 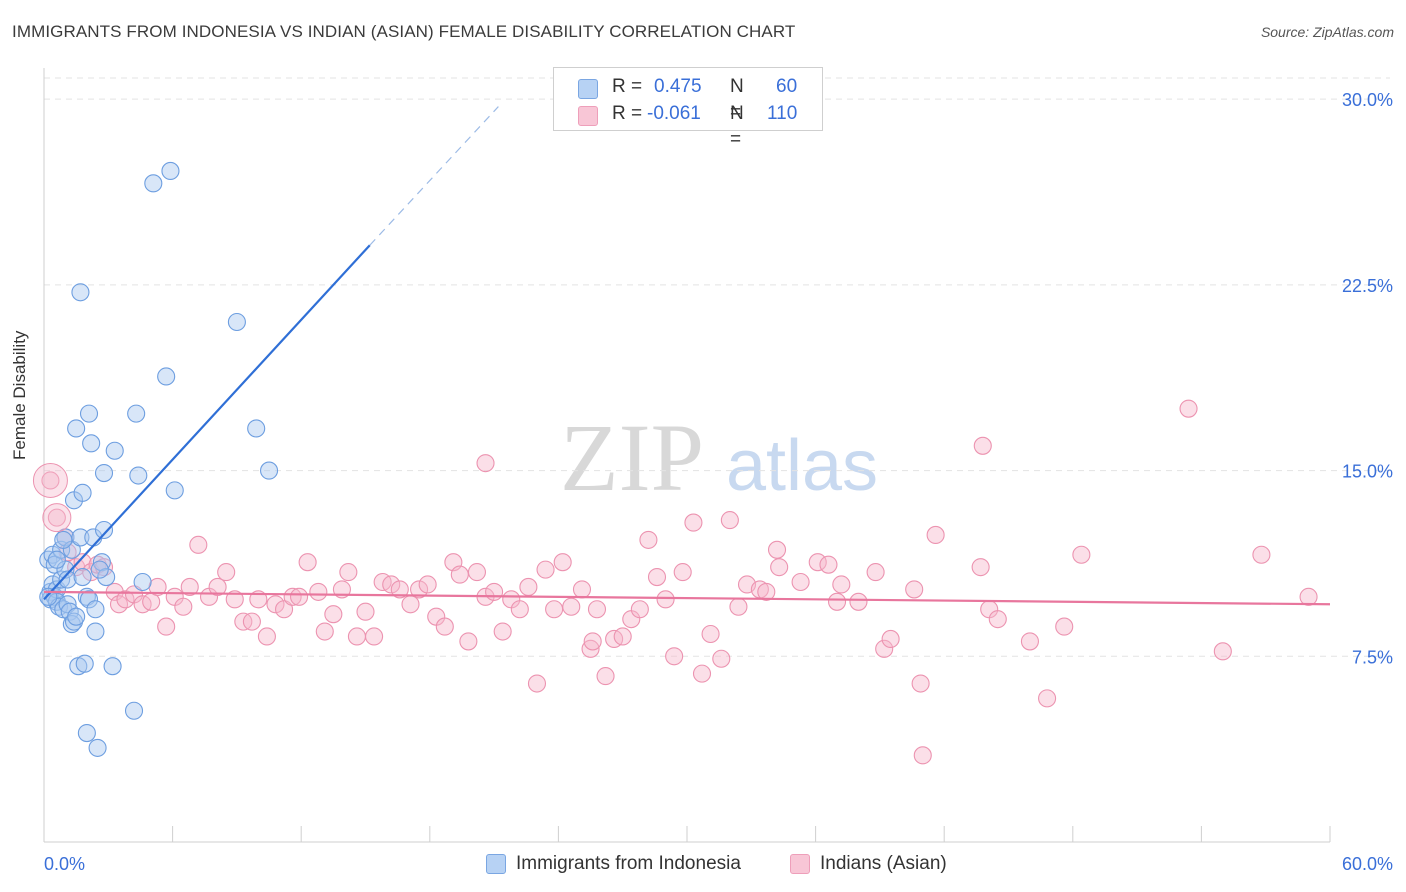 What do you see at coordinates (1367, 286) in the screenshot?
I see `y-tick-label: 22.5%` at bounding box center [1367, 286].